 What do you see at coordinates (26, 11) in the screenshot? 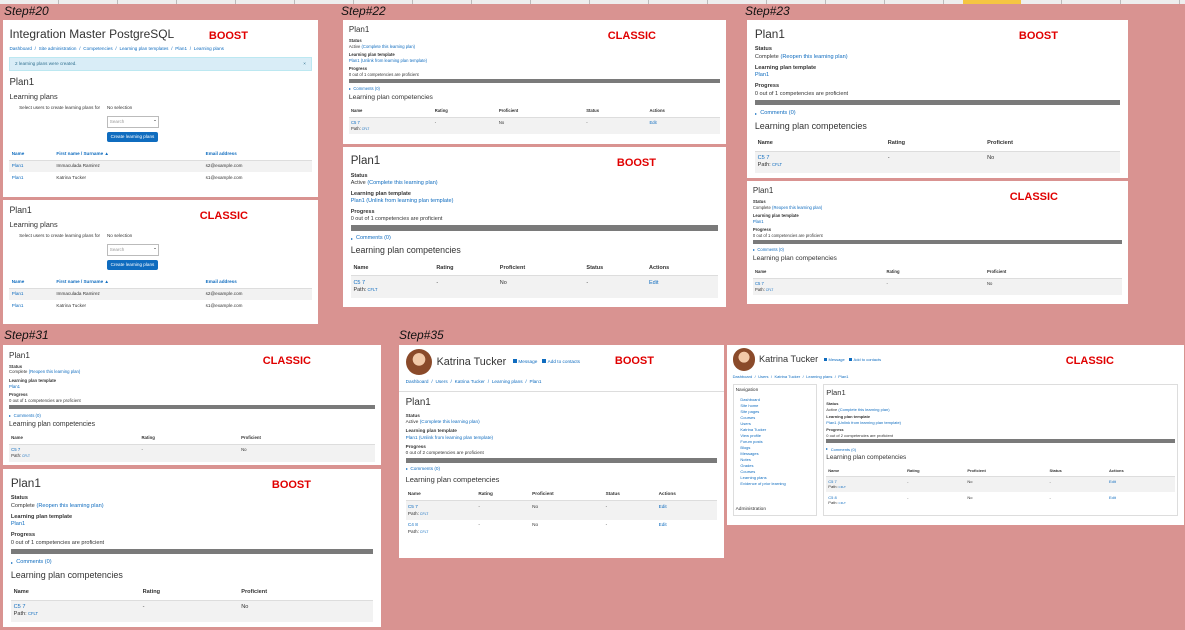
I see `step-label: Step#20` at bounding box center [26, 11].